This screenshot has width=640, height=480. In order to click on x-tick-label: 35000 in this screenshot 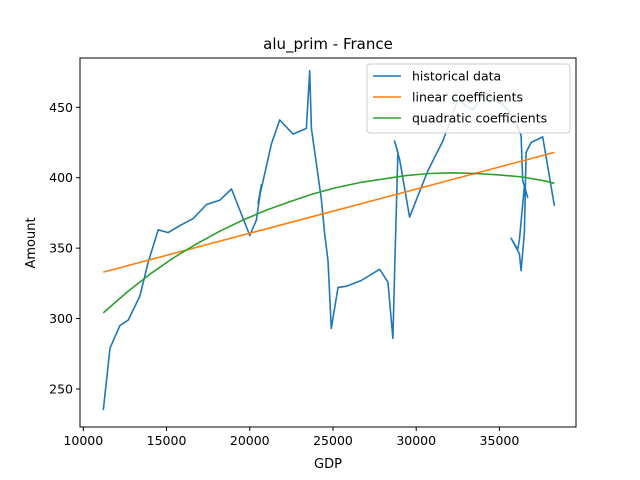, I will do `click(500, 440)`.